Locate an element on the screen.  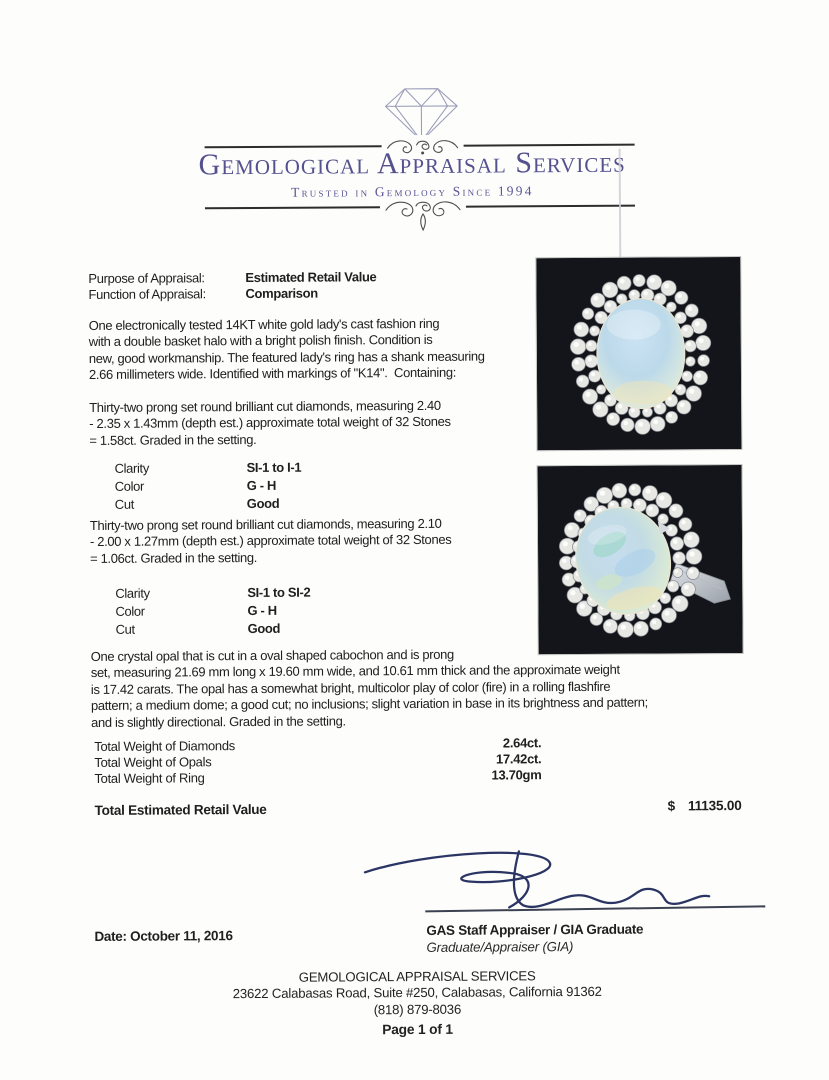
flourish-ornament-bottom is located at coordinates (423, 215).